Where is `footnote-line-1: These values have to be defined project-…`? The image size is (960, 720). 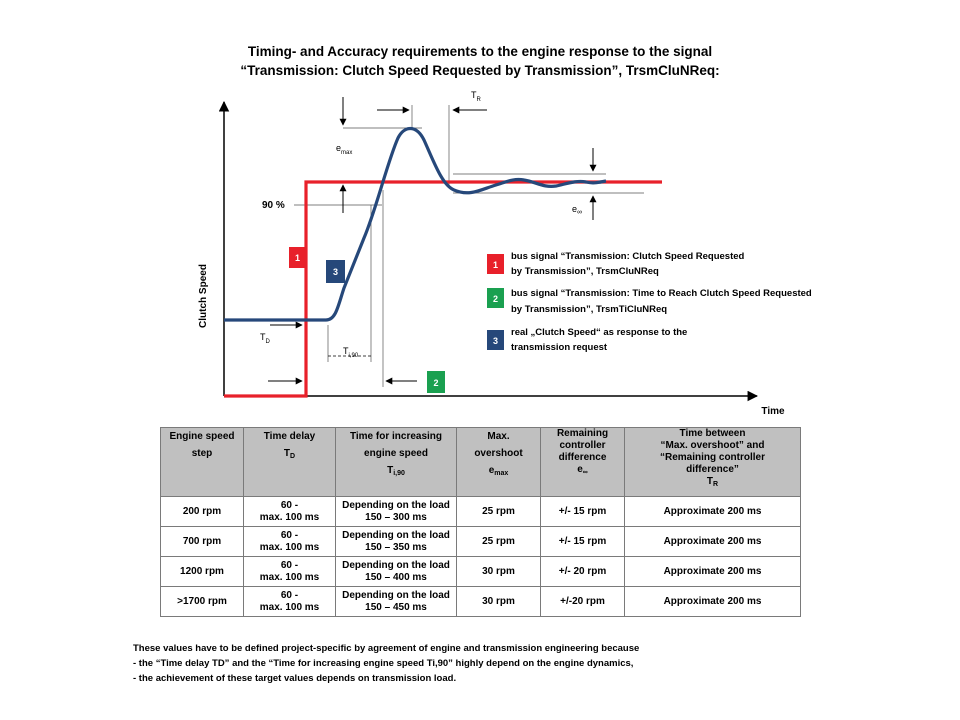
footnote-line-1: These values have to be defined project-… is located at coordinates (386, 648).